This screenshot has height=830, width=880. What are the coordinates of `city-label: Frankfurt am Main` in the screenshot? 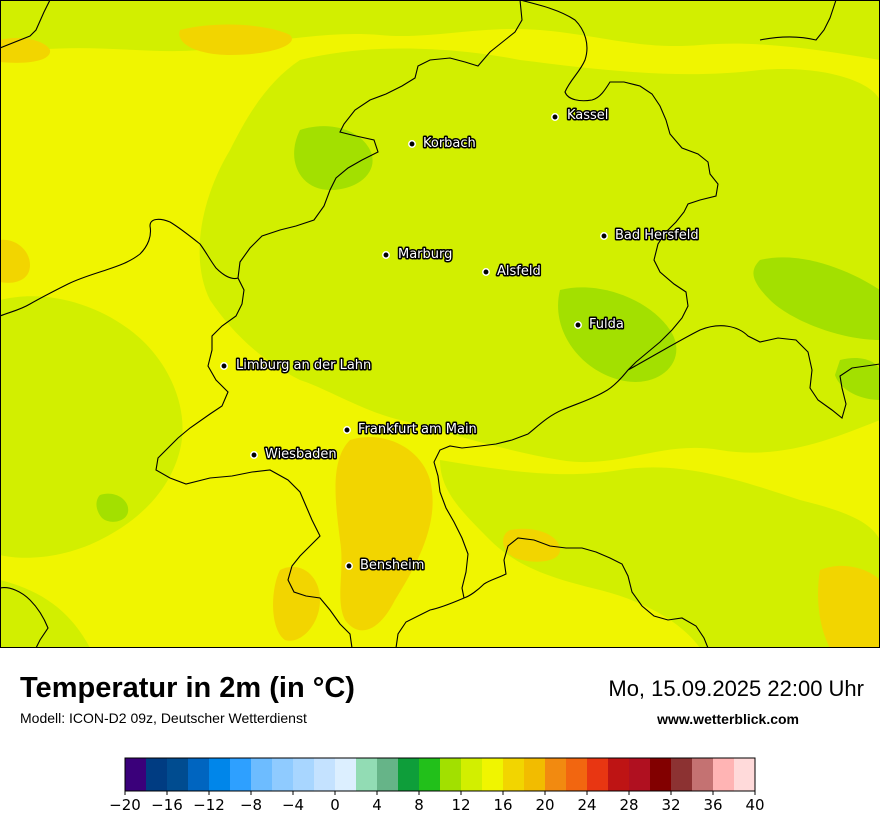 It's located at (417, 429).